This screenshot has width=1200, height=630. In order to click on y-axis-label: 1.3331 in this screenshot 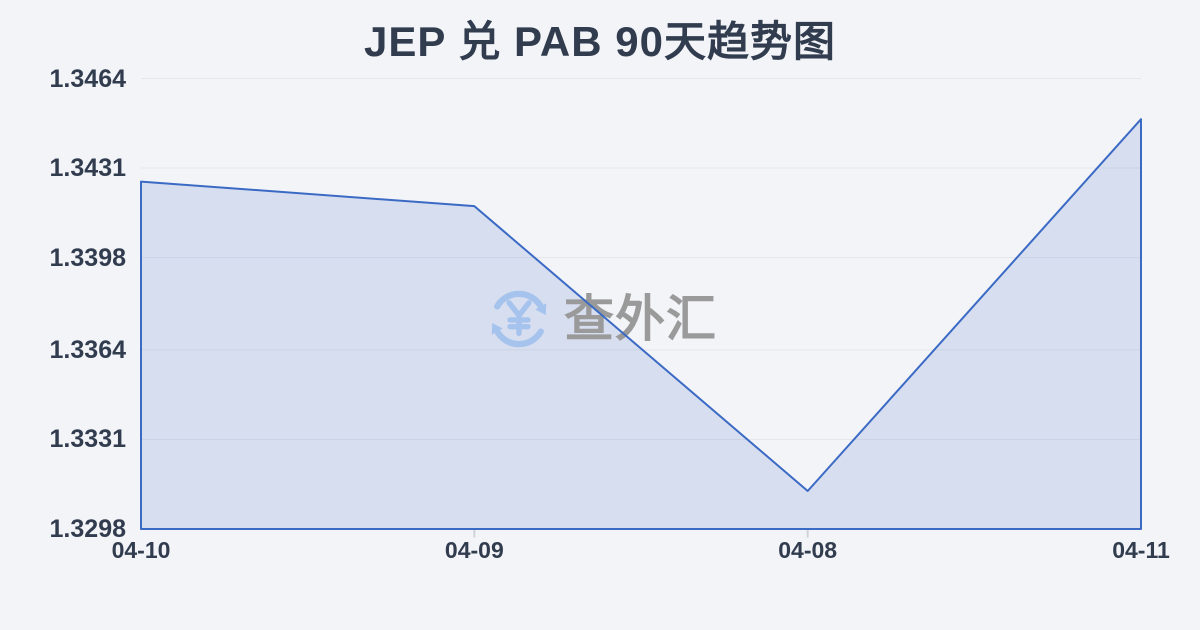, I will do `click(87, 439)`.